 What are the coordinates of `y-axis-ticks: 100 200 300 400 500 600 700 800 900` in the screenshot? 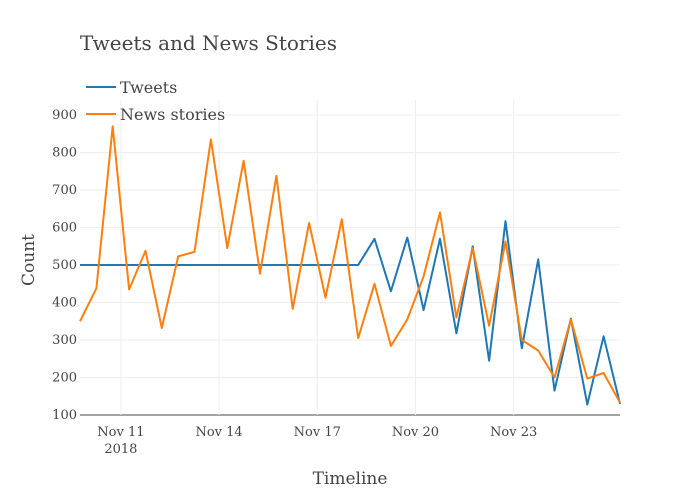 It's located at (64, 265).